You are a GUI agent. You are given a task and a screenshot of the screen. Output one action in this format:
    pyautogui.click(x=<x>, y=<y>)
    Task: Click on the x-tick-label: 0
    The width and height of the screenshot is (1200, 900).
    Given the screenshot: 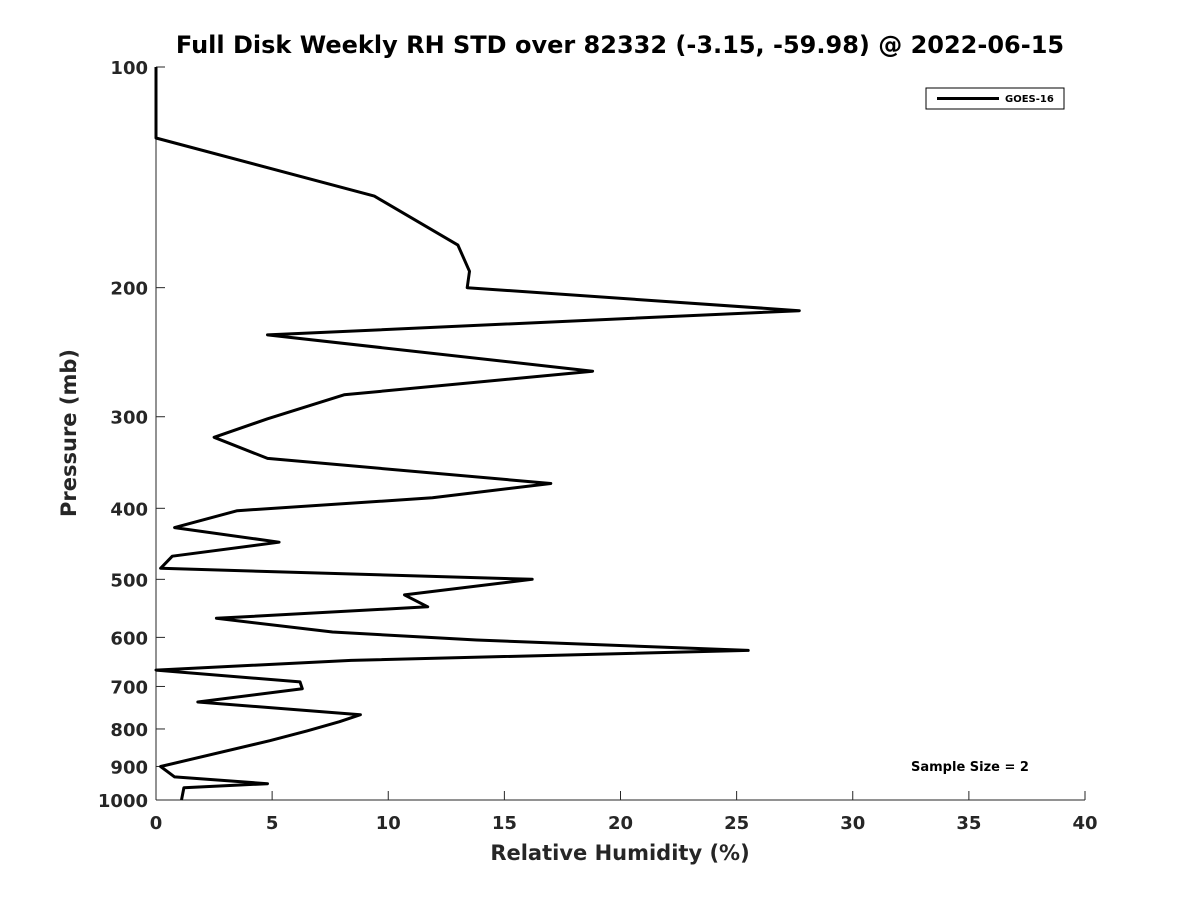 What is the action you would take?
    pyautogui.click(x=156, y=823)
    